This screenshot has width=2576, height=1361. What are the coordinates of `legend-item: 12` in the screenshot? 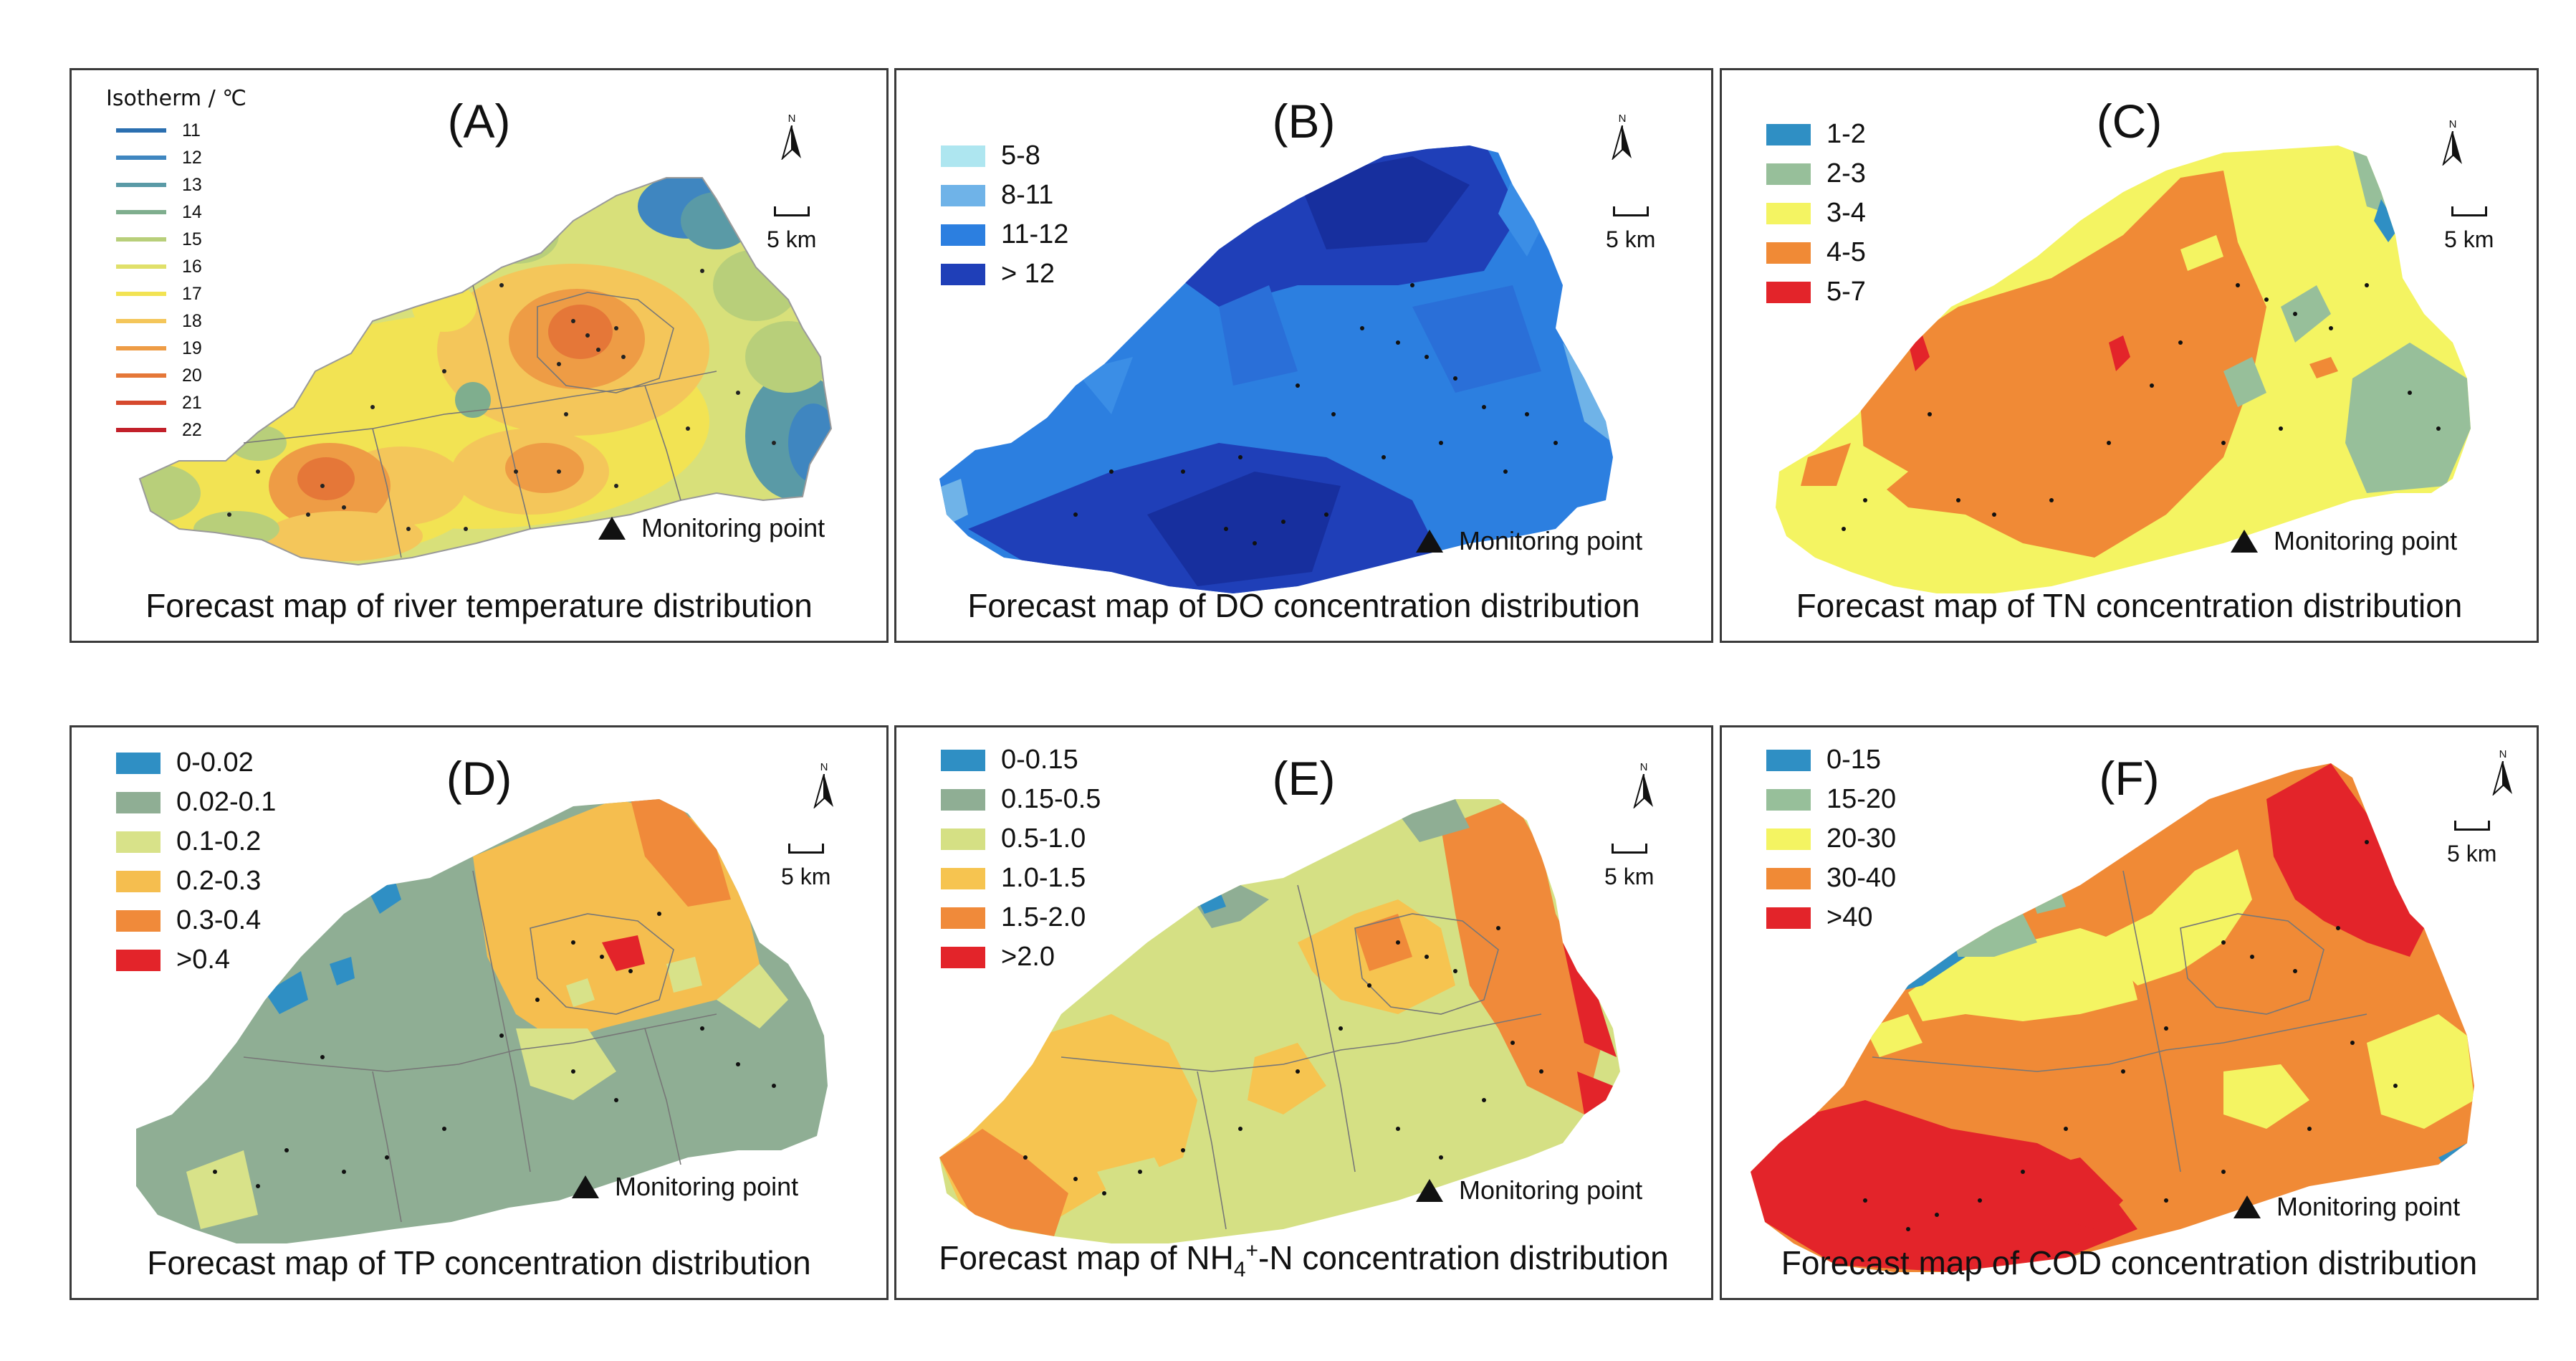 It's located at (176, 157).